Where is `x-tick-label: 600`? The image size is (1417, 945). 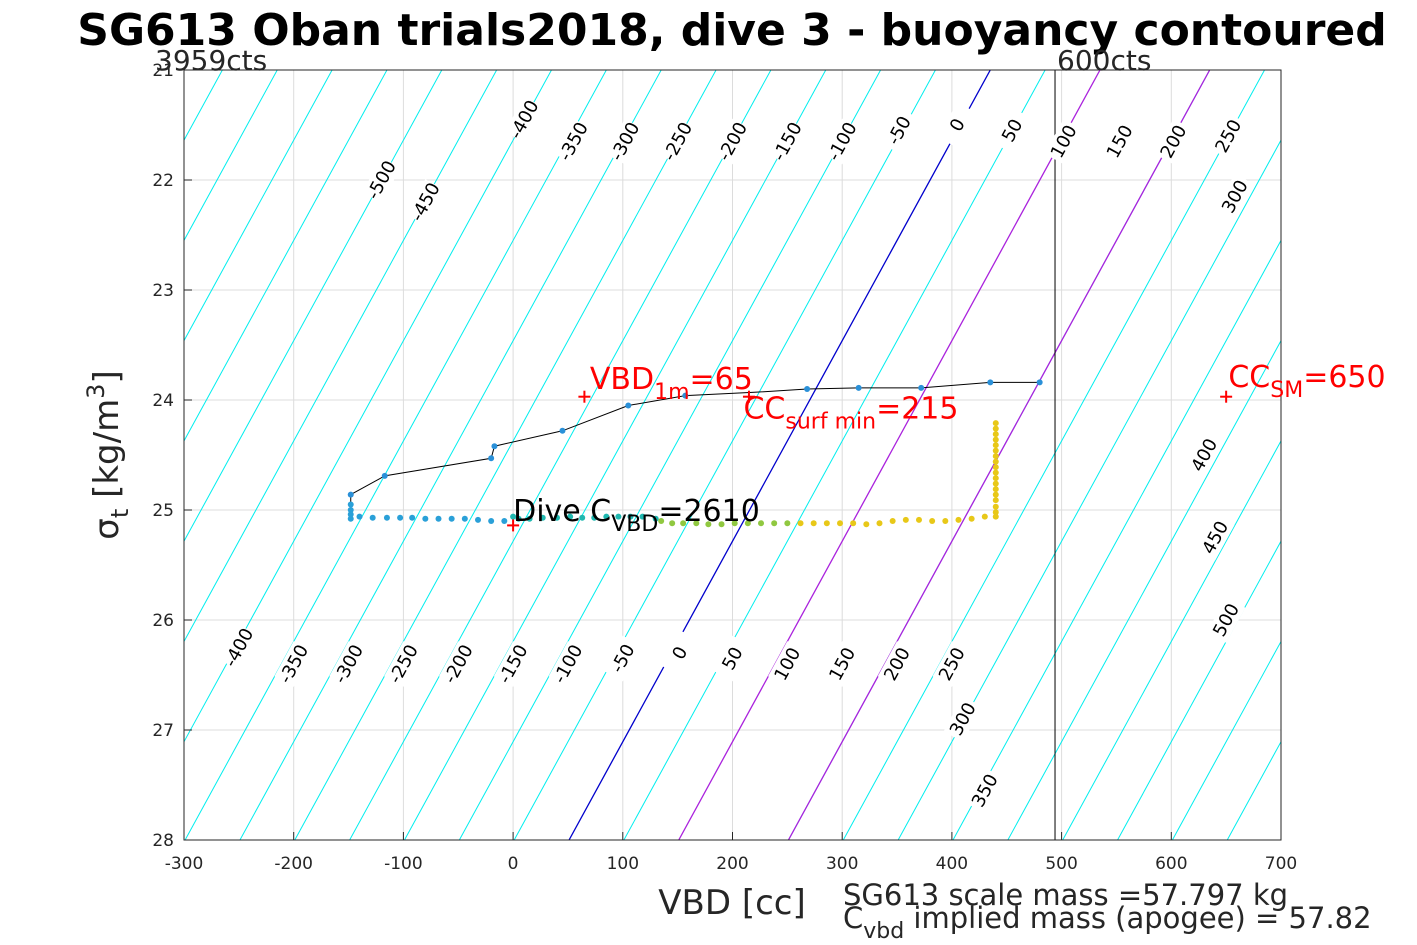 x-tick-label: 600 is located at coordinates (1171, 864).